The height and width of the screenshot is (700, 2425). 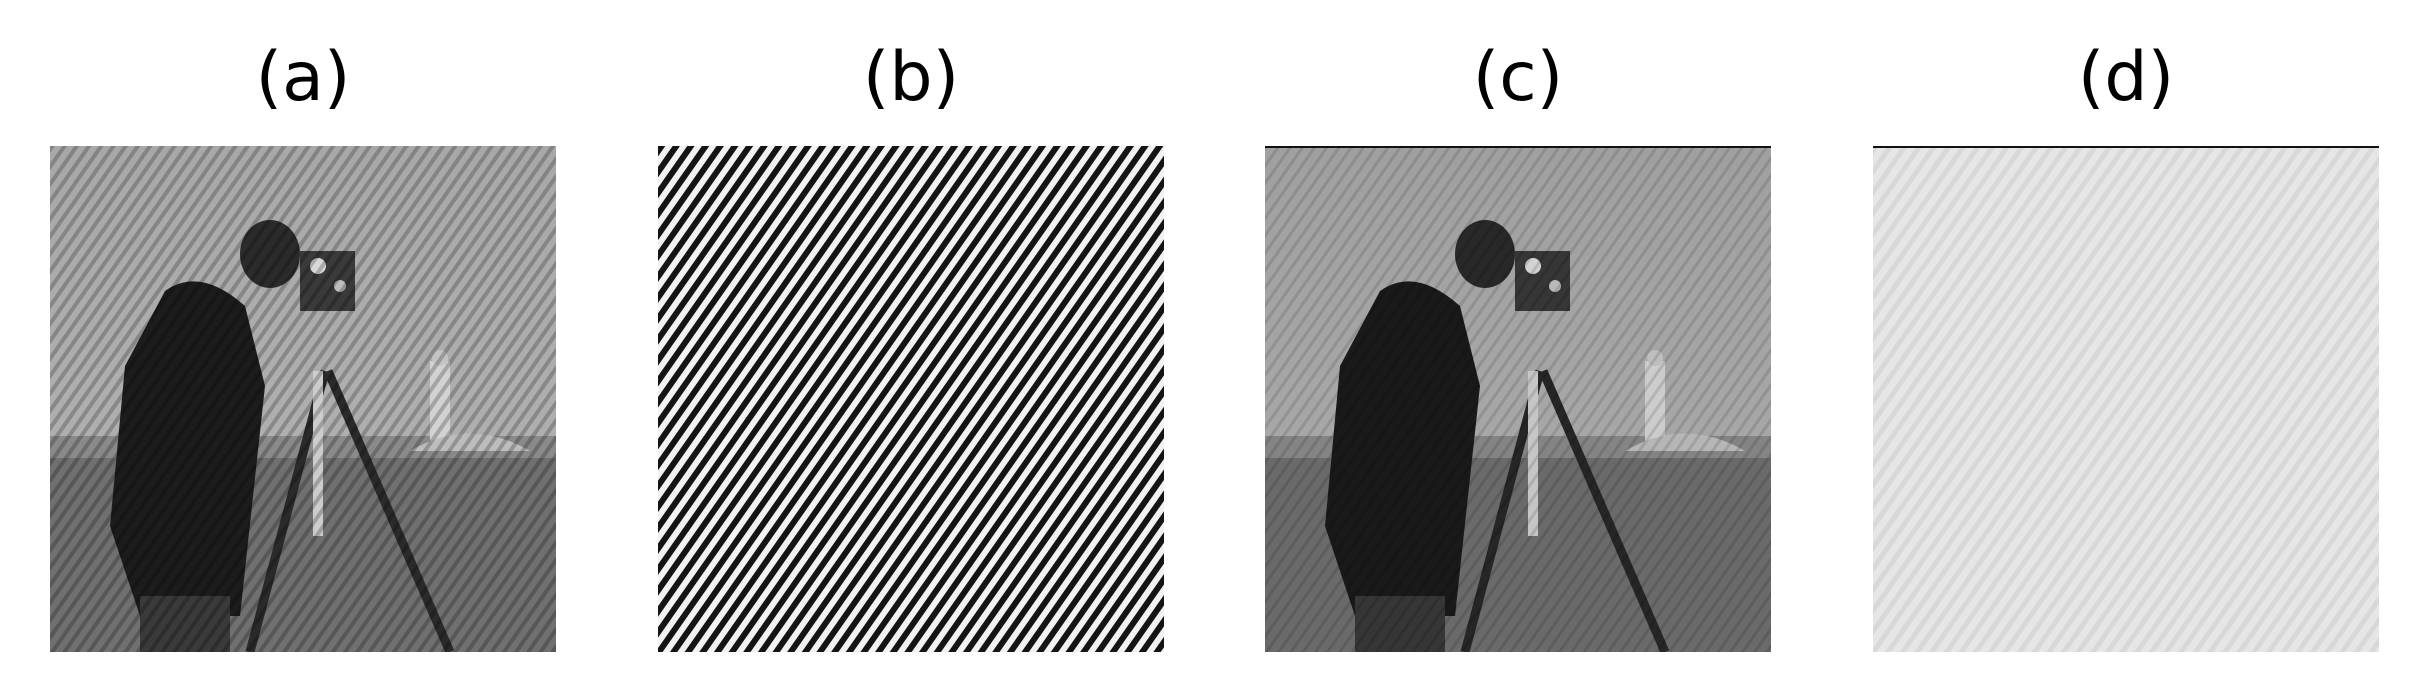 I want to click on top-edge, so click(x=2126, y=147).